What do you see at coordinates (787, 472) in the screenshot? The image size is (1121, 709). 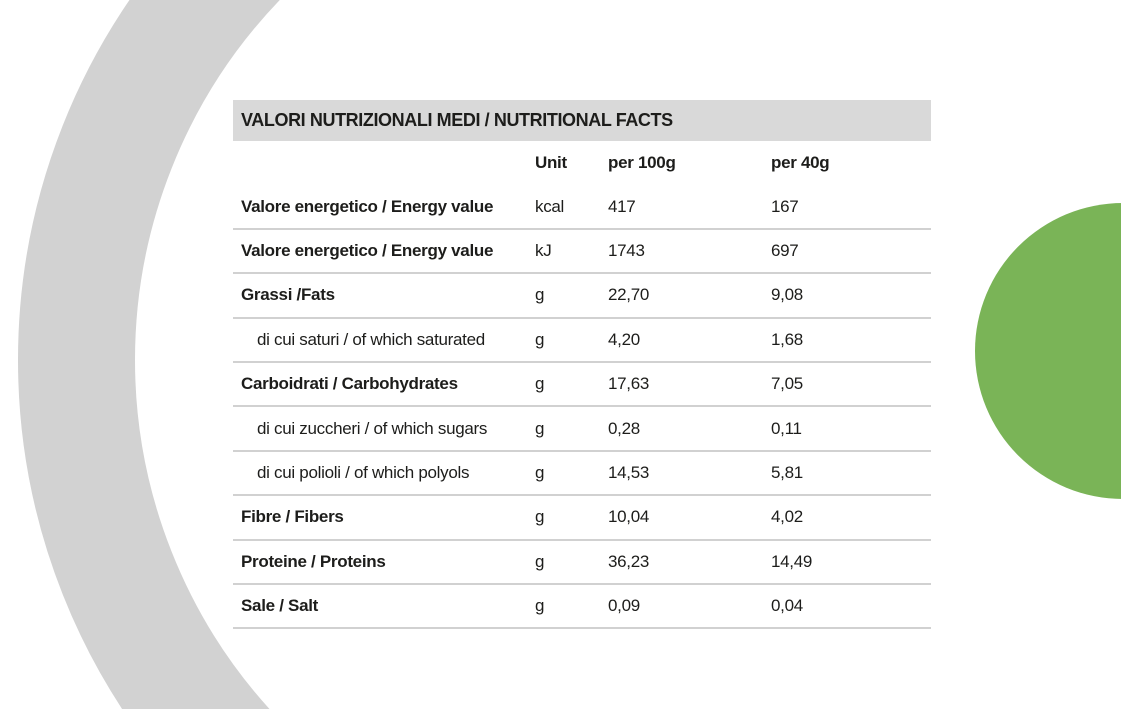 I see `row-per40g: 5,81` at bounding box center [787, 472].